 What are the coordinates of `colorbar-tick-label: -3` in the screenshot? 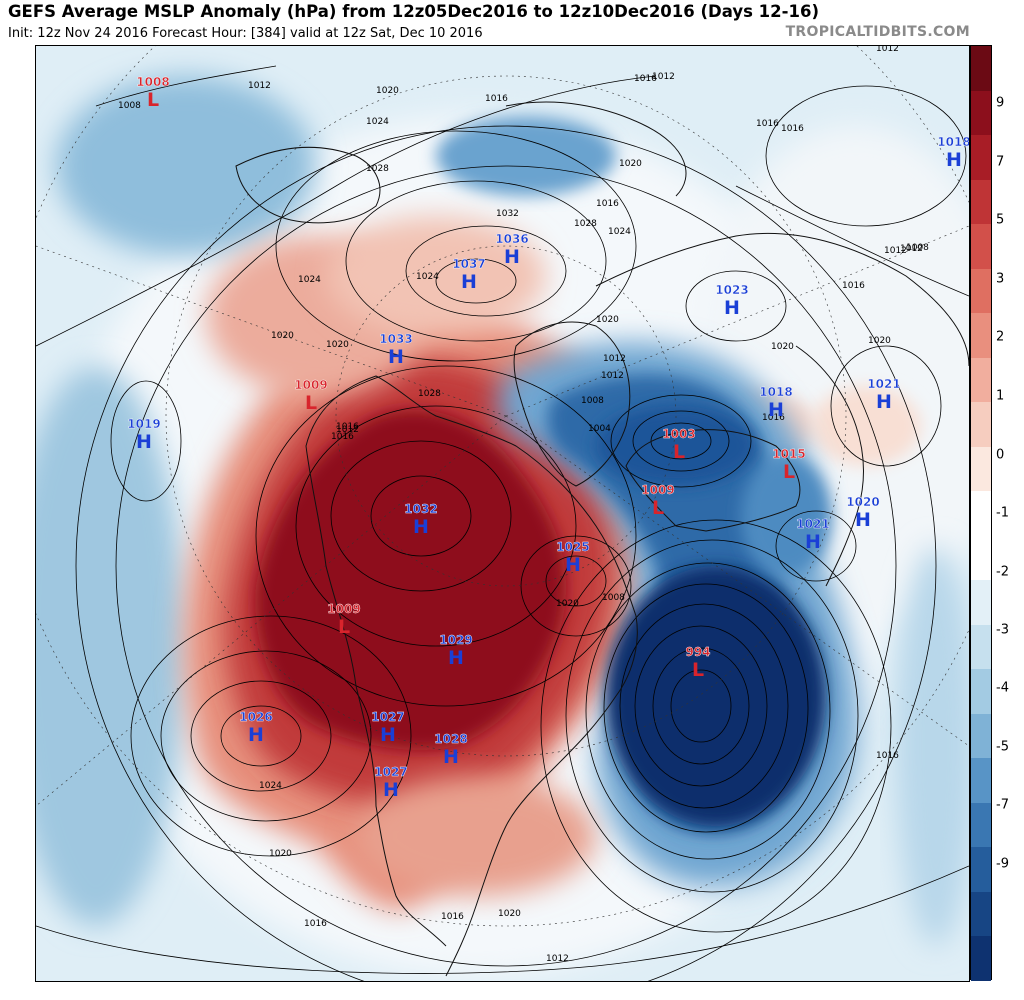 It's located at (1002, 630).